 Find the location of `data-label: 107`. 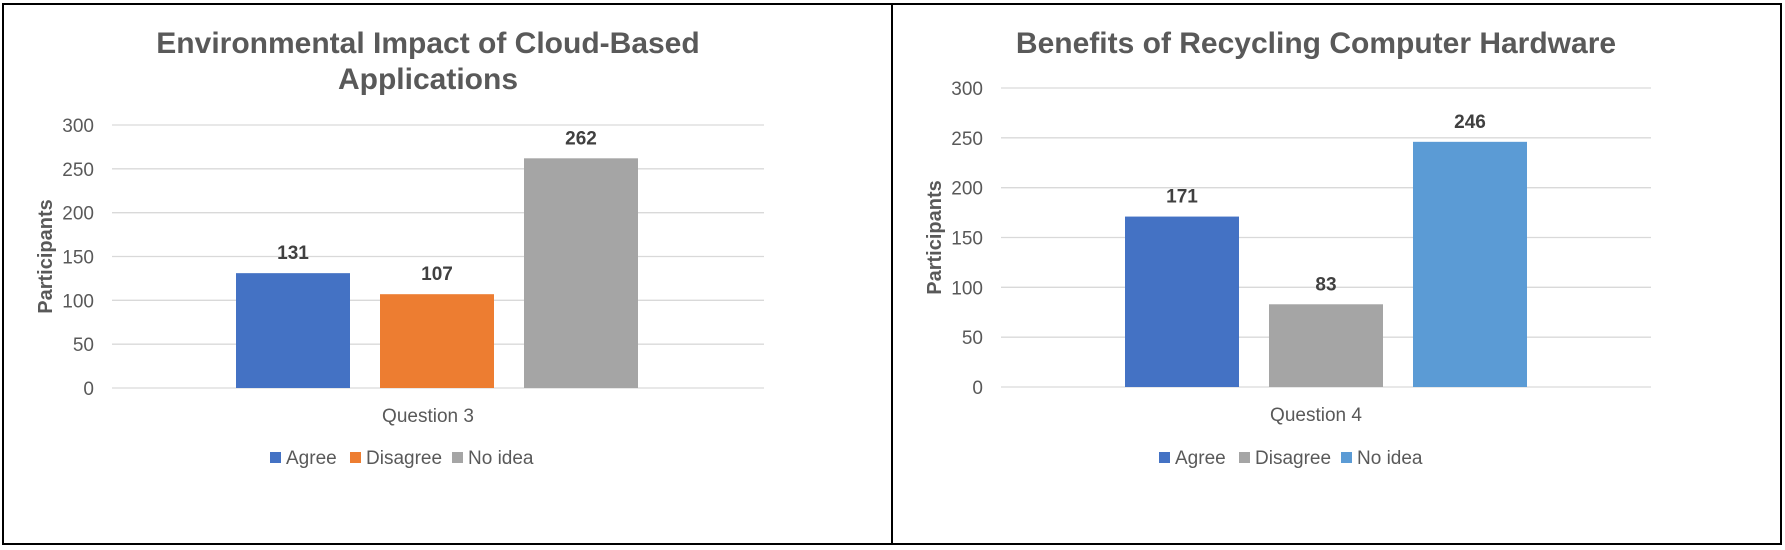

data-label: 107 is located at coordinates (437, 274).